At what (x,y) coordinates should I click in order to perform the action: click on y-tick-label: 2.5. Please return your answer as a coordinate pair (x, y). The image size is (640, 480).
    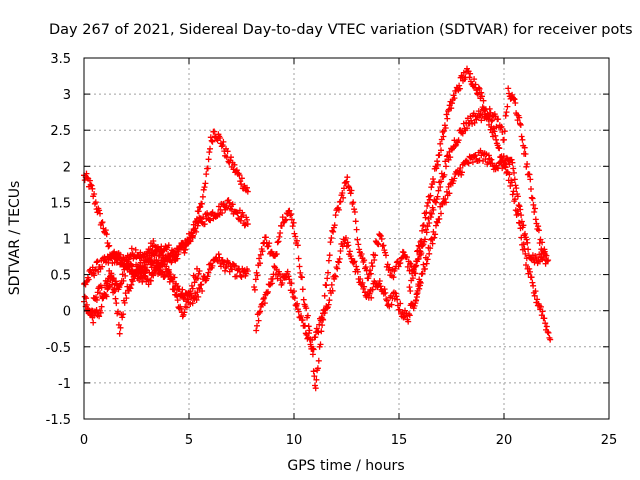
    Looking at the image, I should click on (60, 131).